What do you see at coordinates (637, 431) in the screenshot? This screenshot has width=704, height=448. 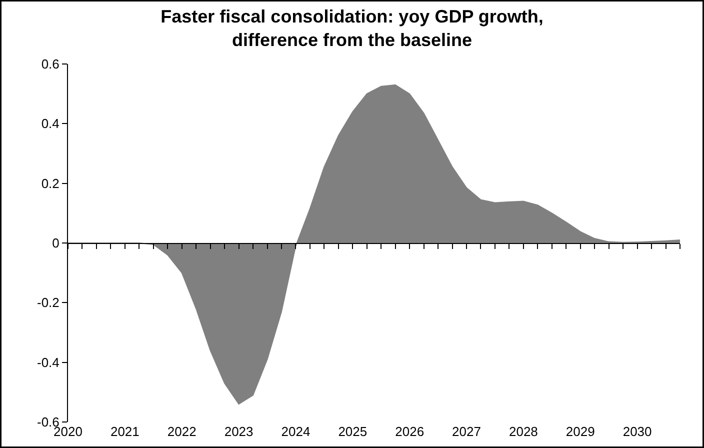 I see `x-tick-label: 2030` at bounding box center [637, 431].